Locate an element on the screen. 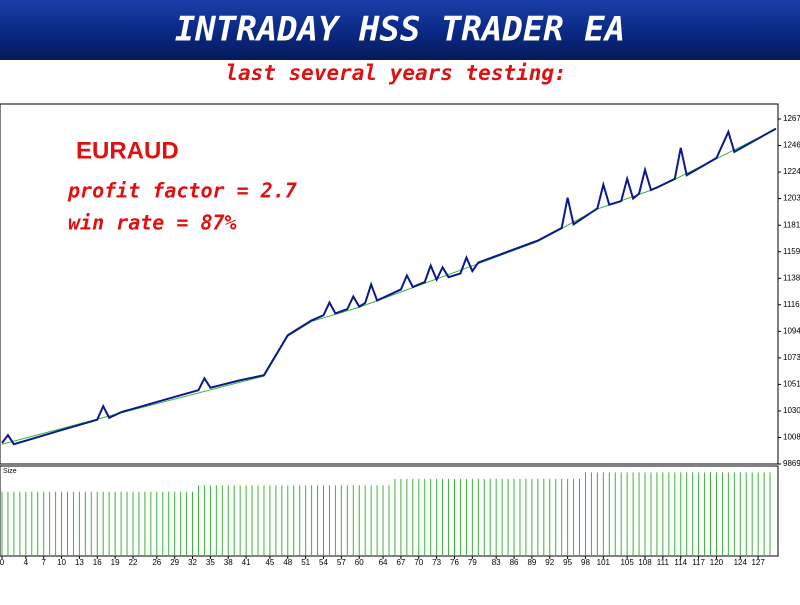 The image size is (800, 605). x-tick-label: 29 is located at coordinates (174, 562).